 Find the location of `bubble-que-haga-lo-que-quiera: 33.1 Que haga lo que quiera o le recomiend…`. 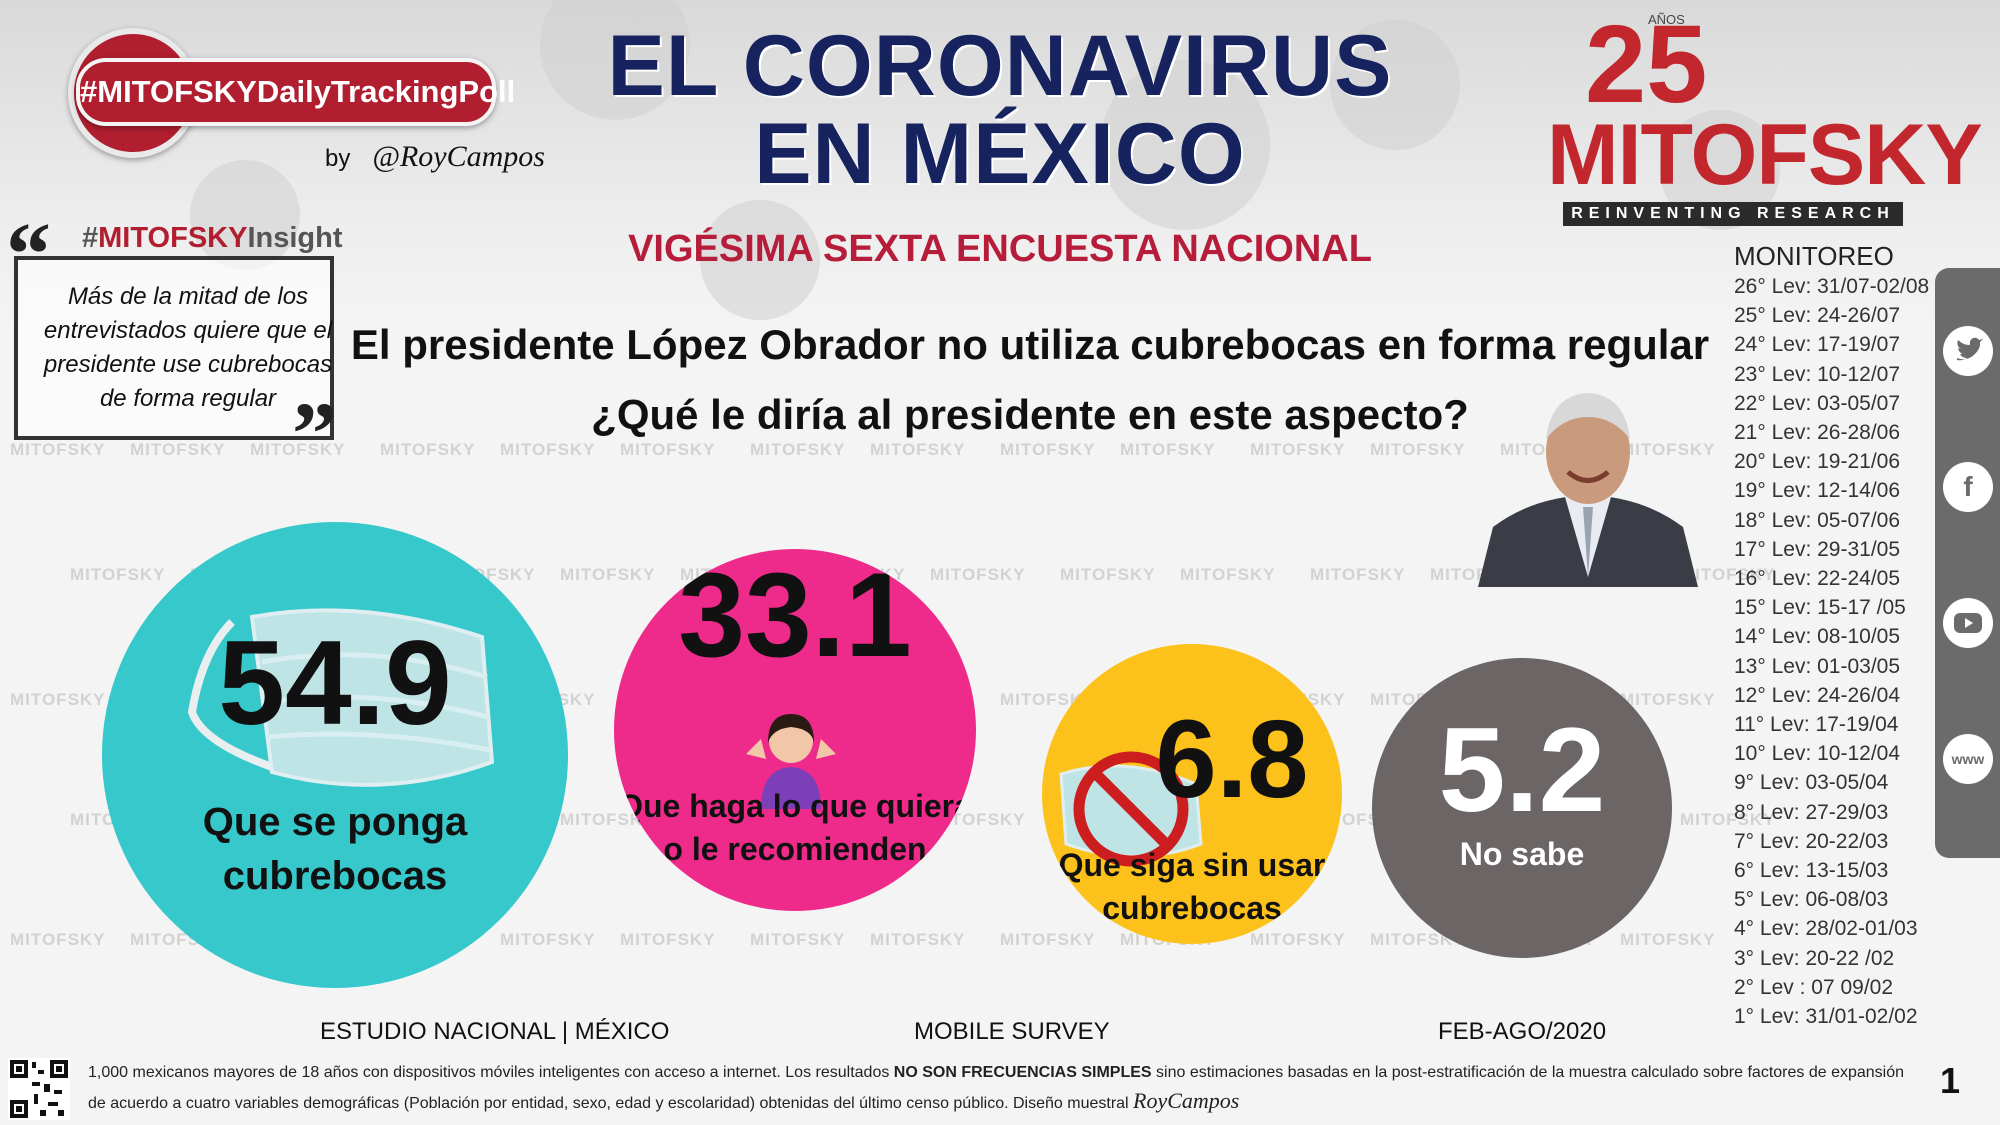

bubble-que-haga-lo-que-quiera: 33.1 Que haga lo que quiera o le recomiend… is located at coordinates (795, 730).